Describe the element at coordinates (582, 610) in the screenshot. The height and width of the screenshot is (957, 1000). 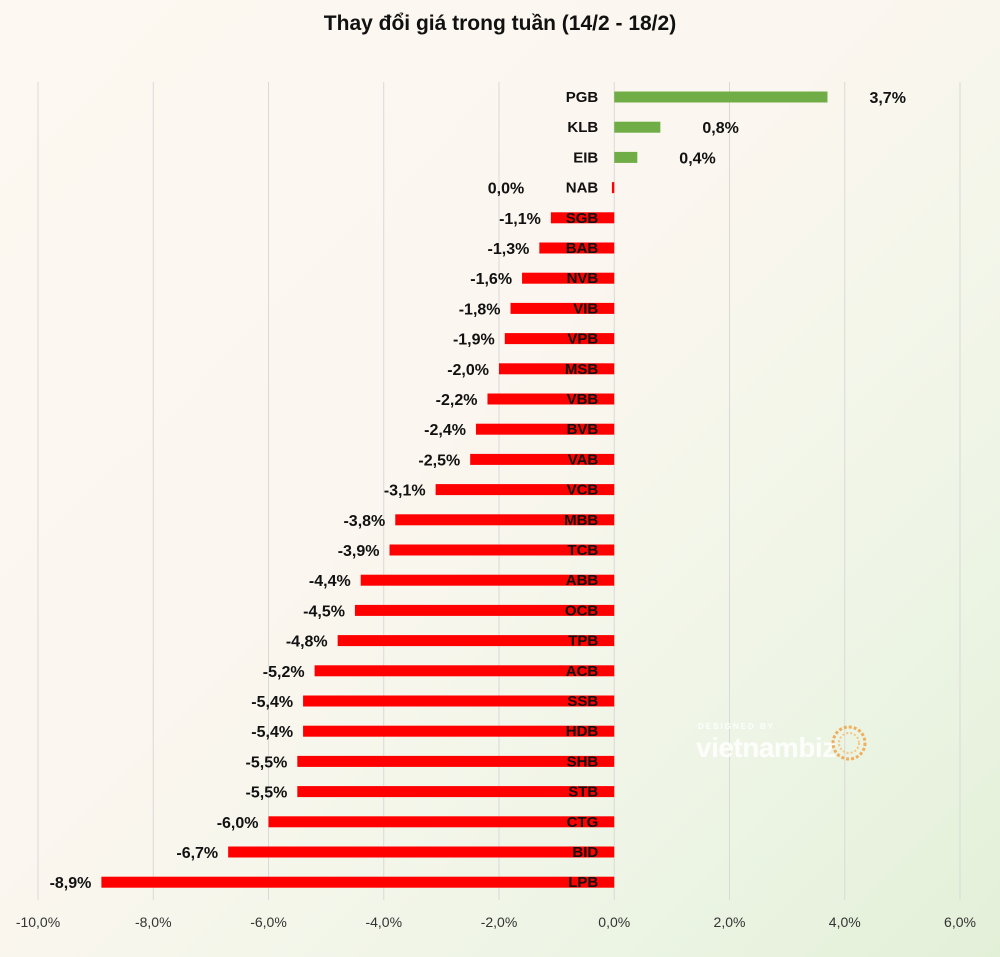
I see `category-label: OCB` at that location.